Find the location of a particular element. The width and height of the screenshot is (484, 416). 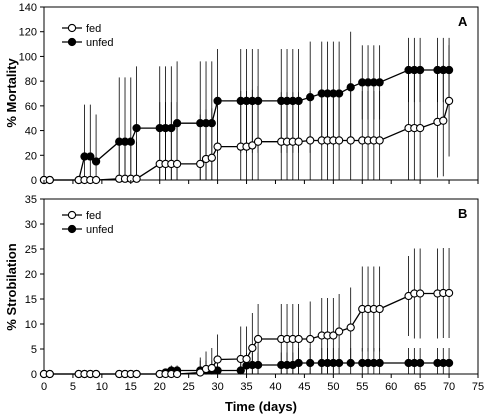

y-tick-label: 100 is located at coordinates (28, 57).